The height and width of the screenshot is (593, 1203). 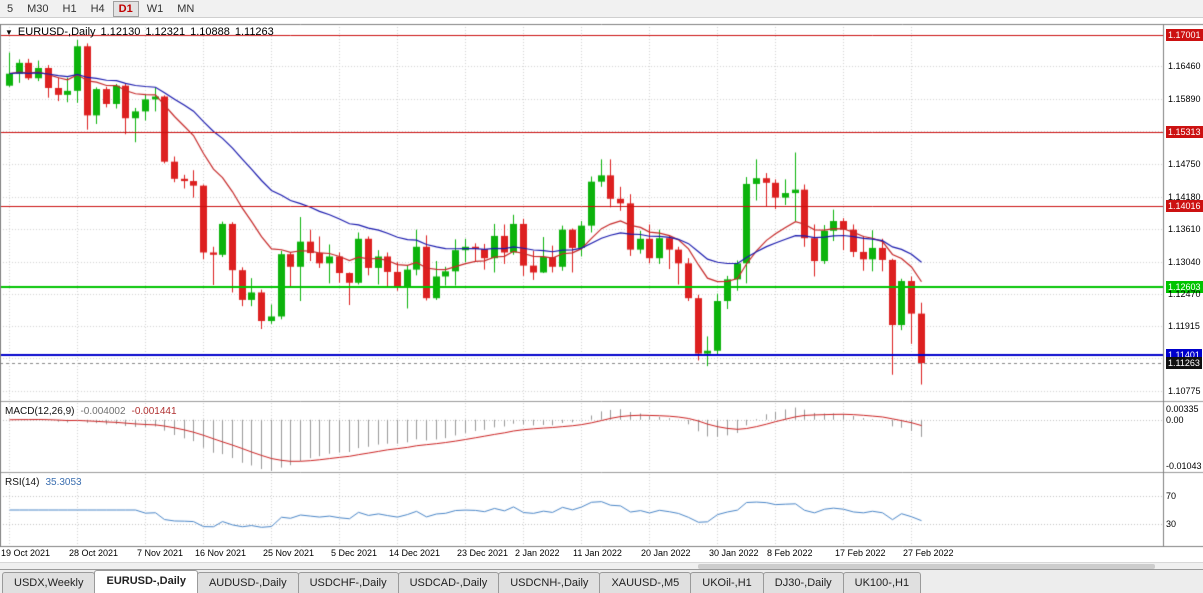 What do you see at coordinates (882, 582) in the screenshot?
I see `tab-uk100-h1: UK100-,H1` at bounding box center [882, 582].